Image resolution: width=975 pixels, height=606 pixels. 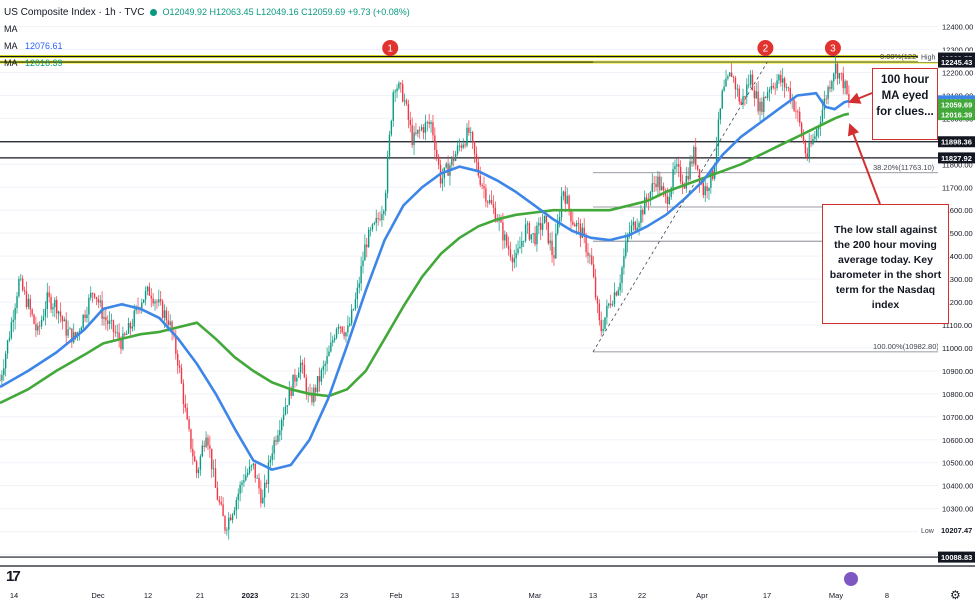 I want to click on legend-ma-row: MA 12076.61, so click(x=207, y=46).